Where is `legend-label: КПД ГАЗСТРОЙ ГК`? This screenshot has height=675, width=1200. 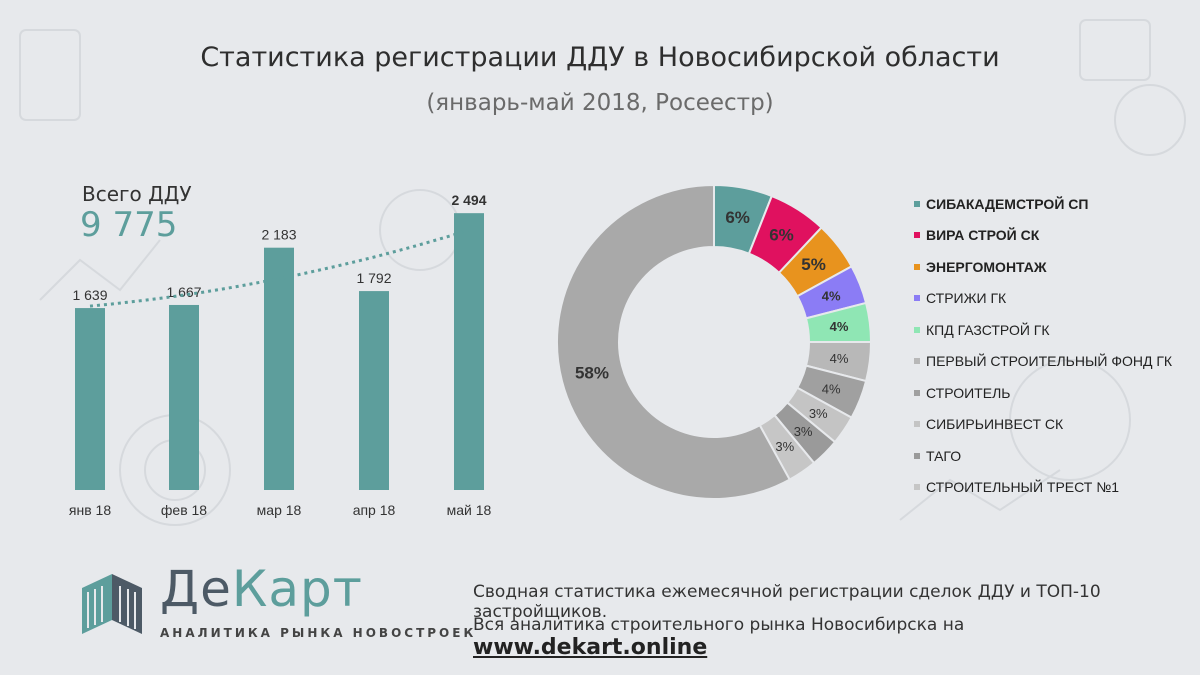
legend-label: КПД ГАЗСТРОЙ ГК is located at coordinates (988, 329).